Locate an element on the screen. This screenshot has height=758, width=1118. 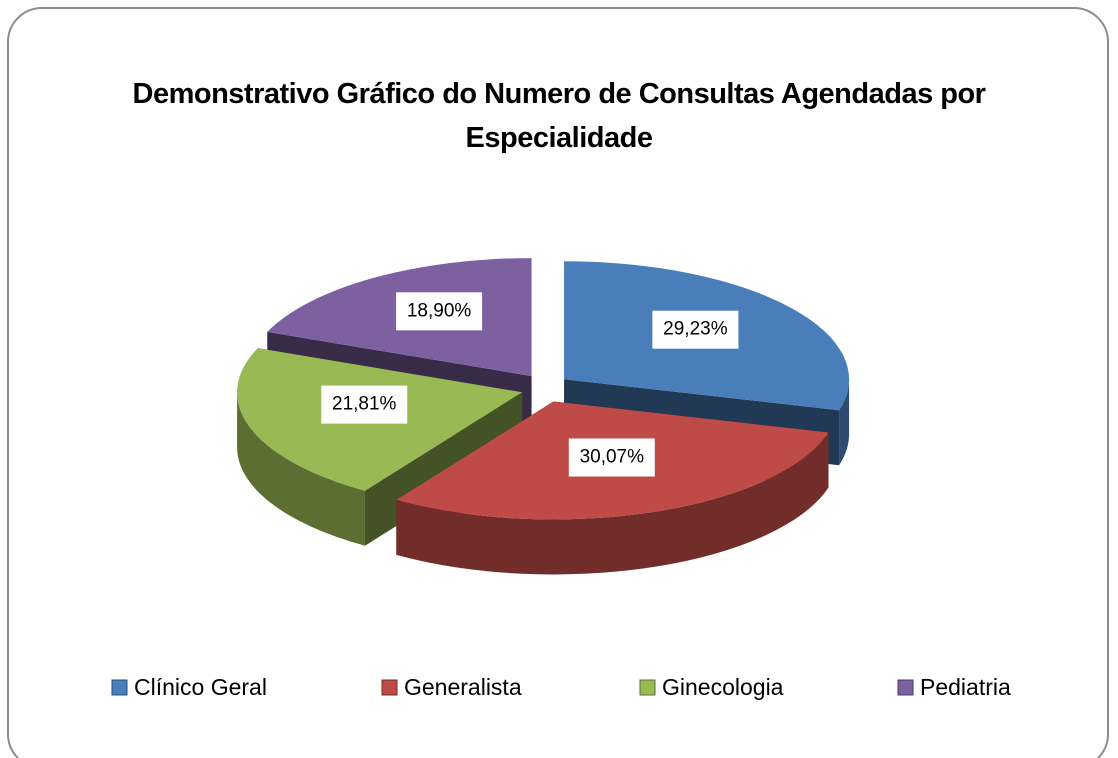
data-label: 18,90% is located at coordinates (439, 310).